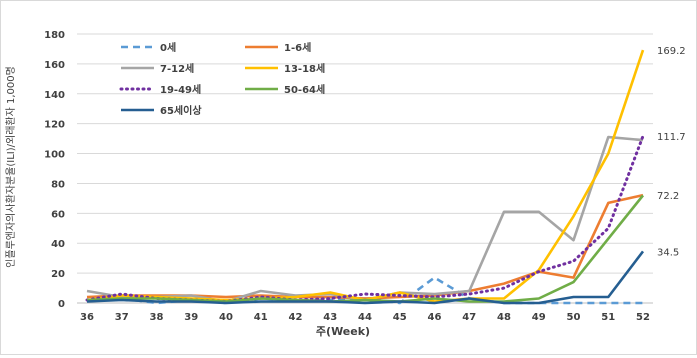 Image resolution: width=697 pixels, height=358 pixels. I want to click on end-value-label: 72.2, so click(668, 196).